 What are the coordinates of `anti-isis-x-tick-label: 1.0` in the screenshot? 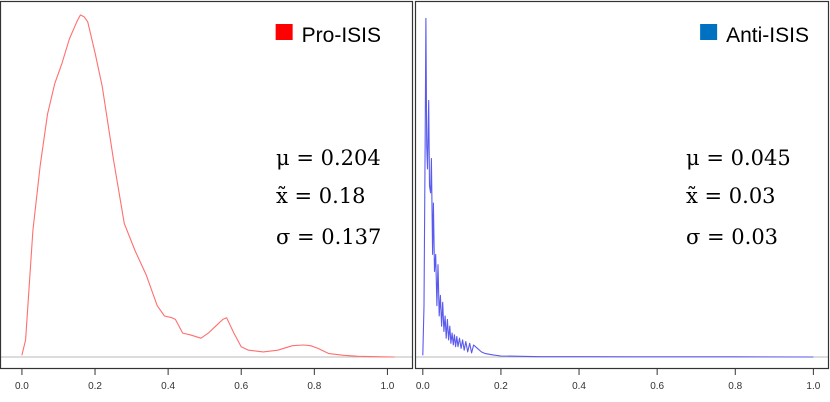 It's located at (813, 386).